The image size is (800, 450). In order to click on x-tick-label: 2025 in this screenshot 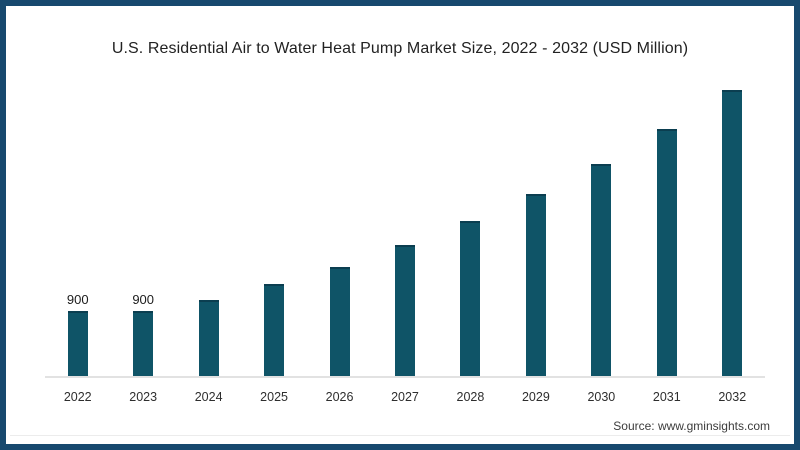, I will do `click(274, 397)`.